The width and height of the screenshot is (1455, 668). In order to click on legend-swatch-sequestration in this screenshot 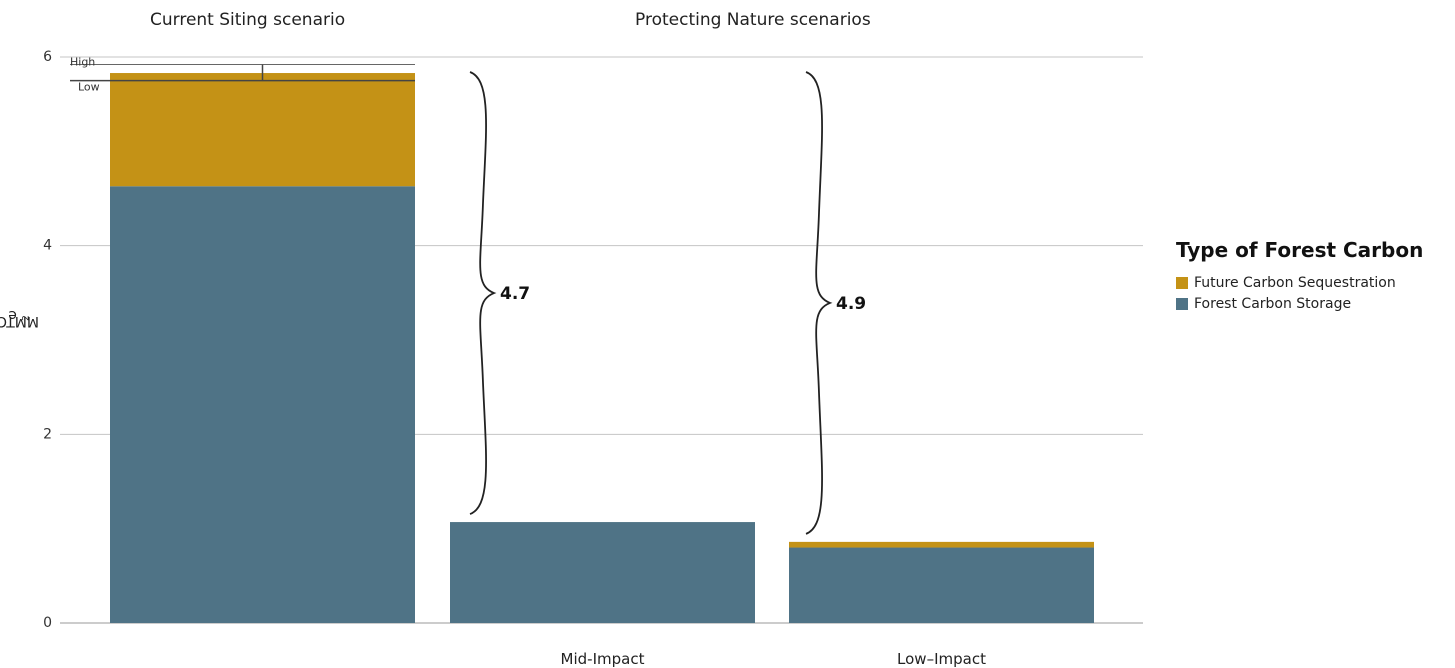, I will do `click(1182, 282)`.